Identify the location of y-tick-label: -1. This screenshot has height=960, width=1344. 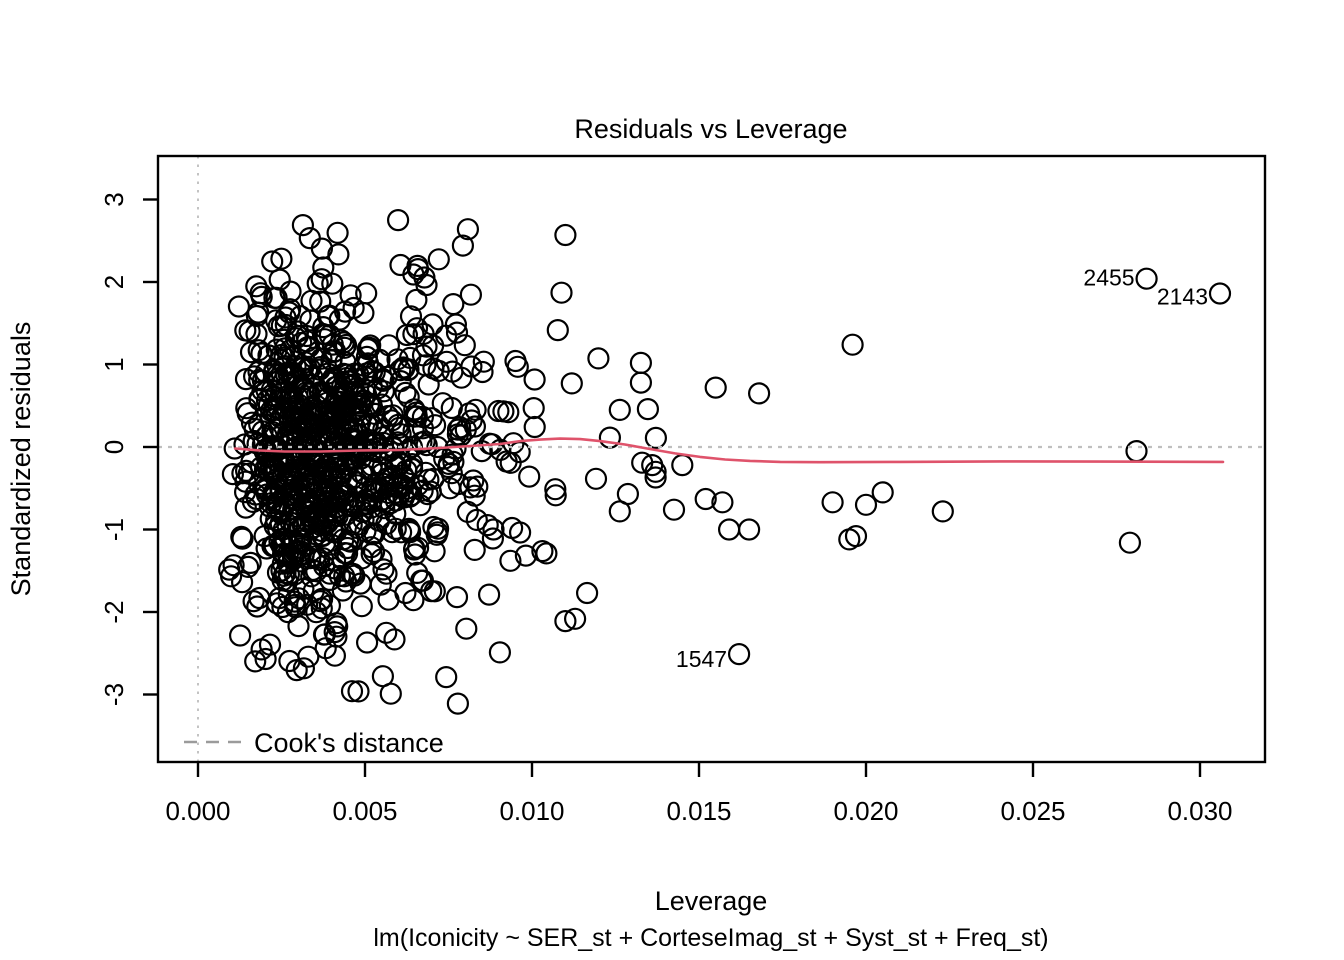
(114, 529).